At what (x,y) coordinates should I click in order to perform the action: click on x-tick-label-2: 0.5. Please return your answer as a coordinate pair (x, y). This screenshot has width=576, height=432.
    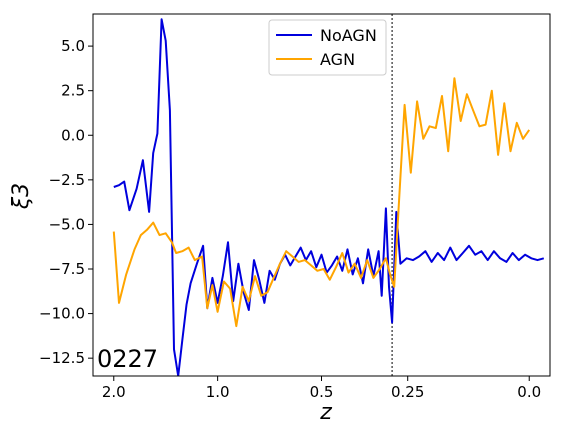
    Looking at the image, I should click on (322, 392).